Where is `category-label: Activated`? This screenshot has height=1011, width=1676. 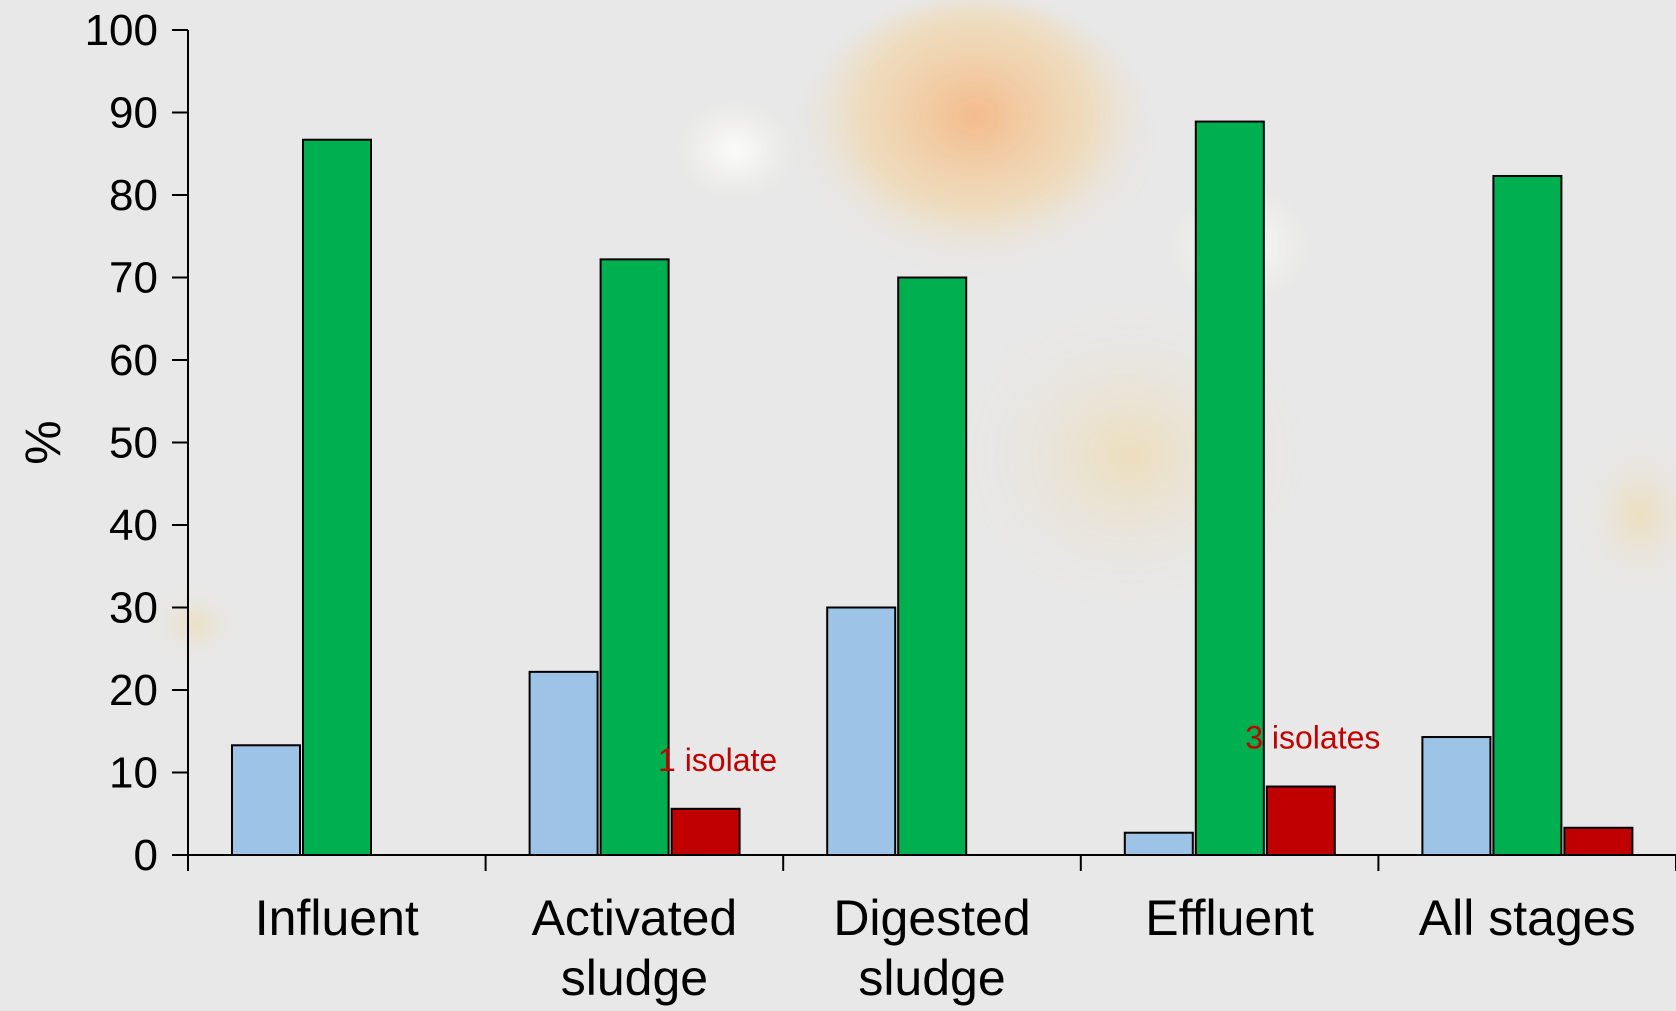
category-label: Activated is located at coordinates (635, 918).